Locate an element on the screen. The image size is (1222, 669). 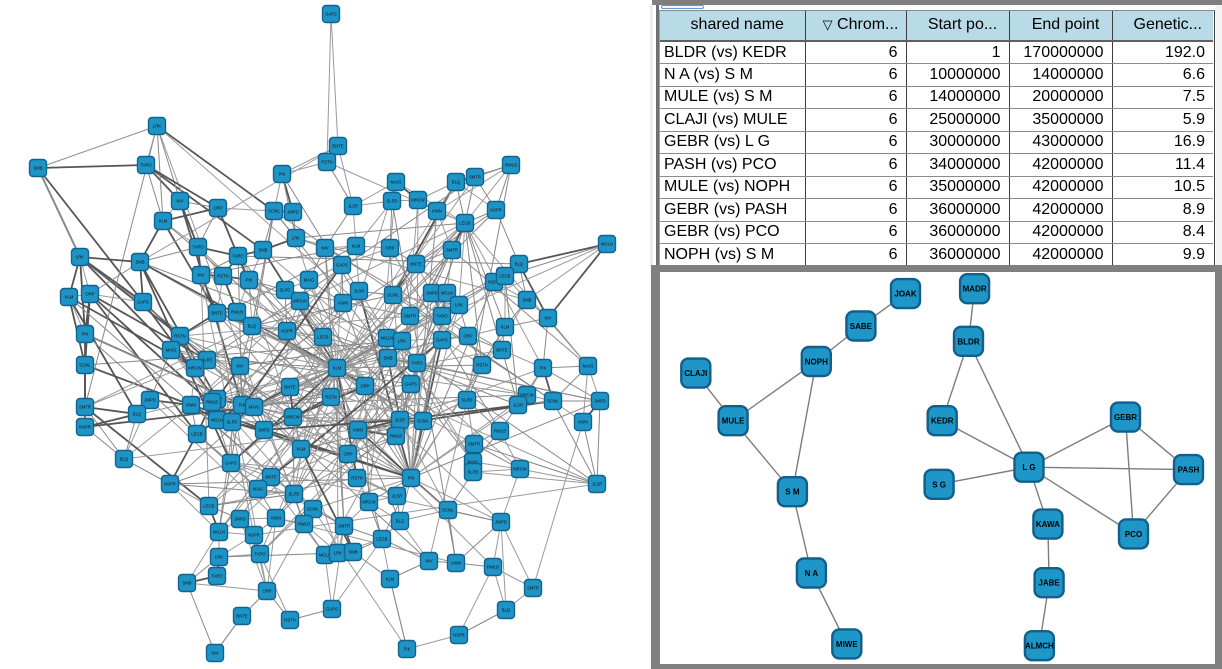
svg-text: NOPH is located at coordinates (816, 362).